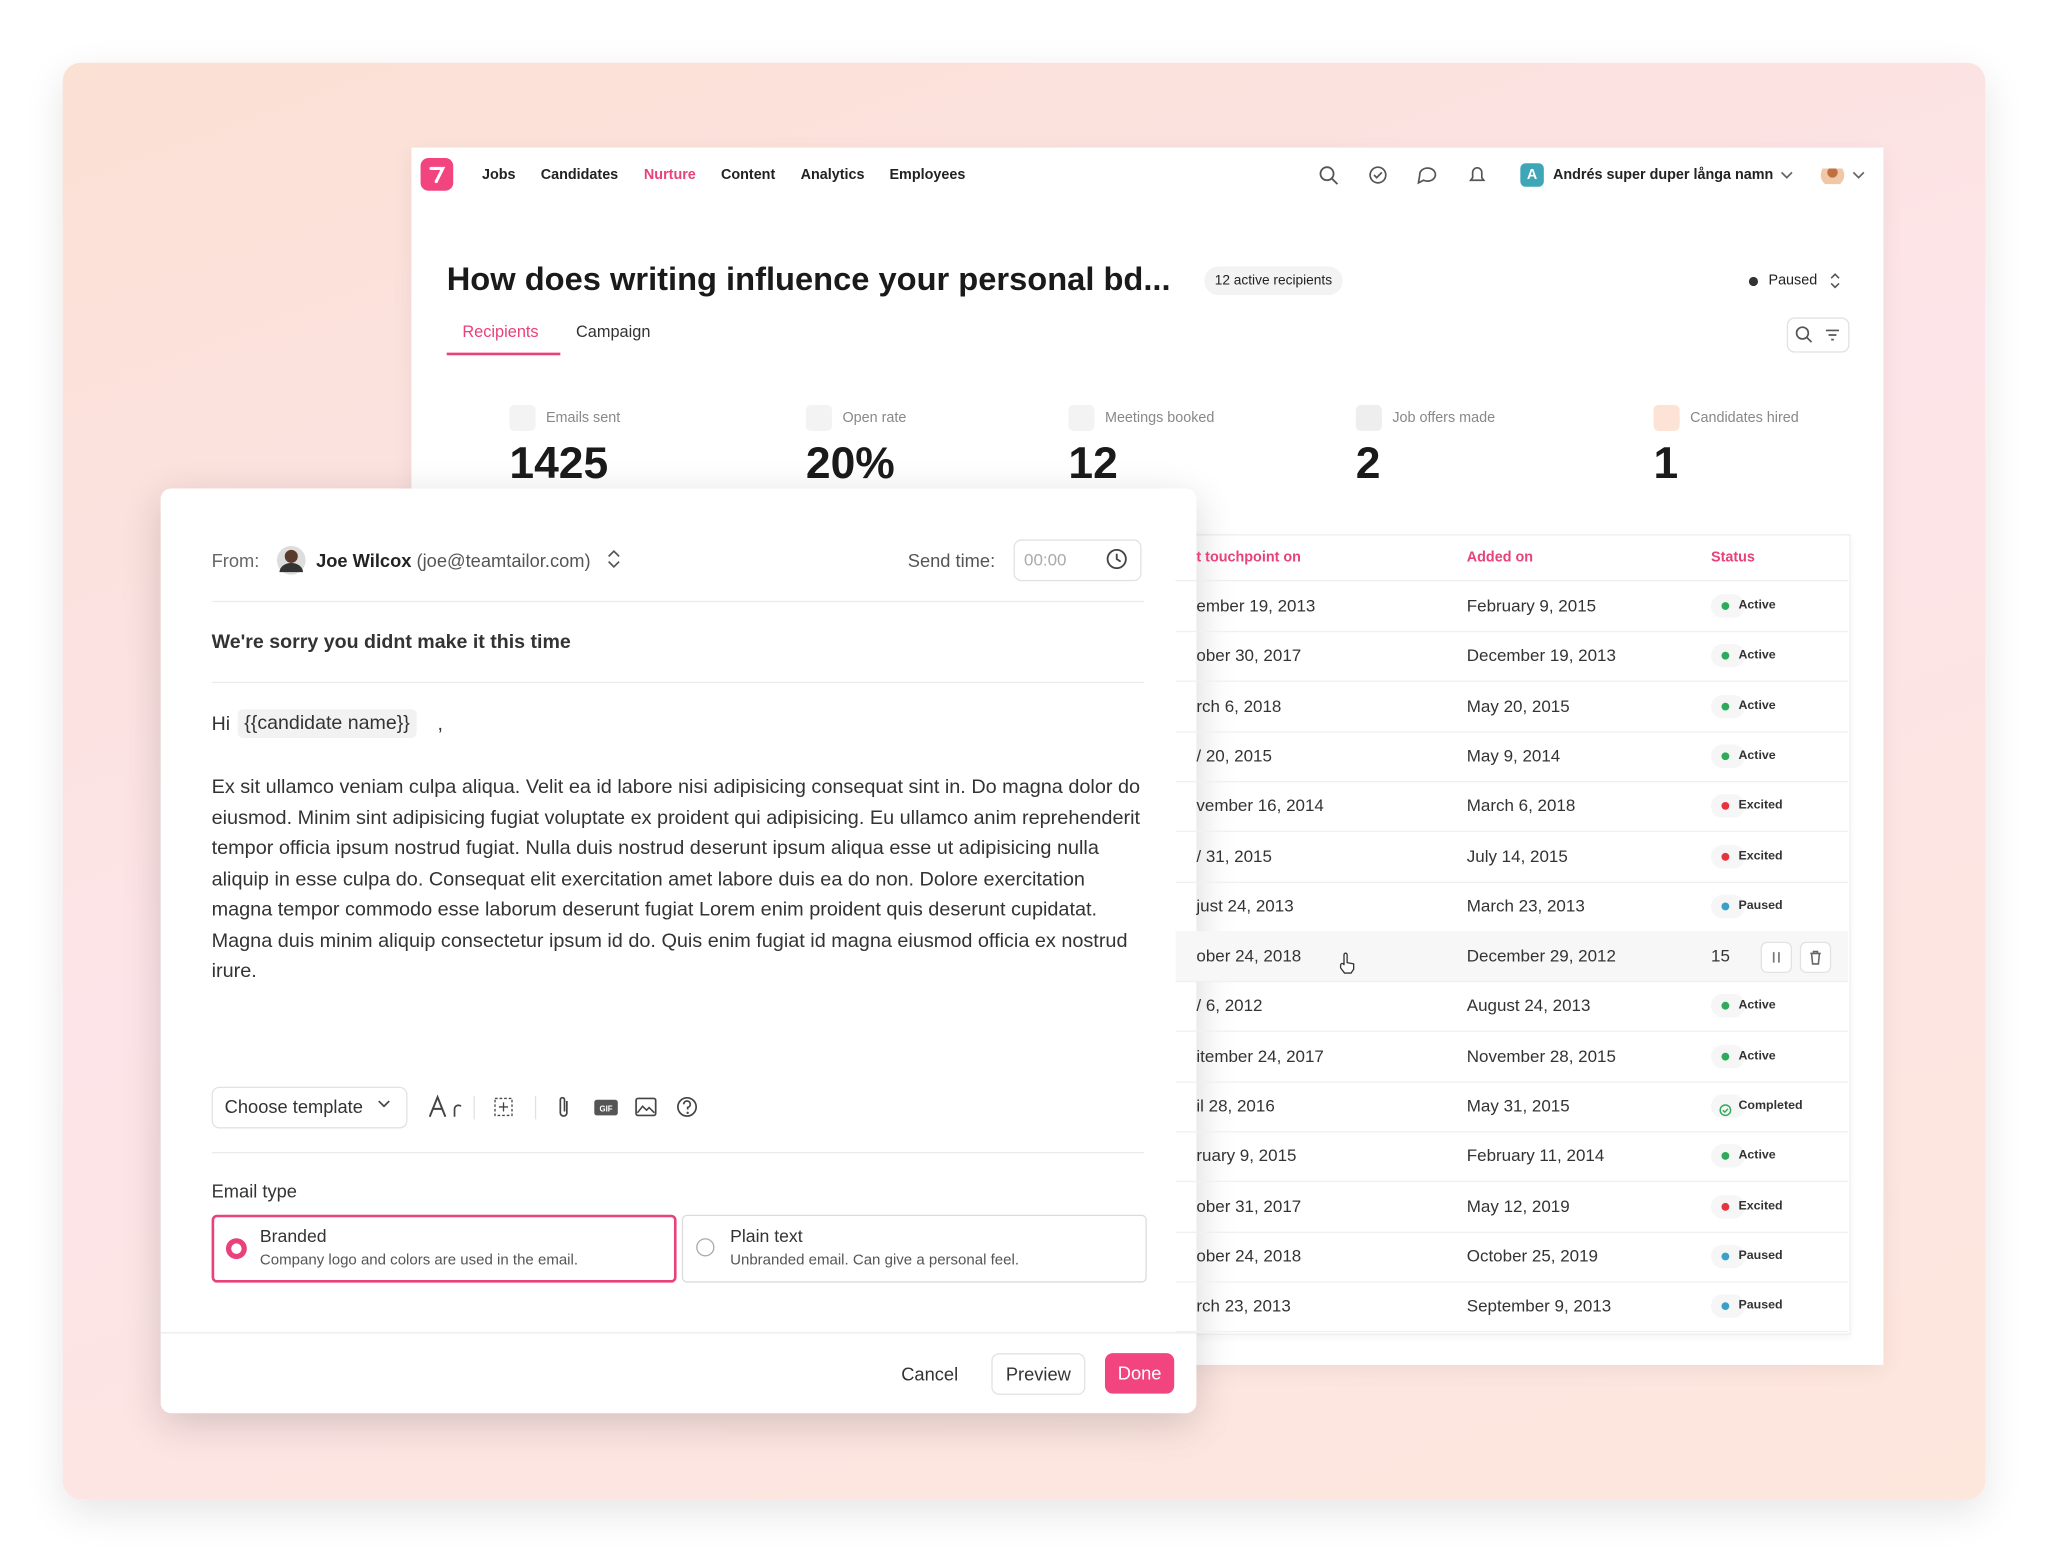 This screenshot has width=2048, height=1565. What do you see at coordinates (927, 175) in the screenshot?
I see `nav-item: Employees` at bounding box center [927, 175].